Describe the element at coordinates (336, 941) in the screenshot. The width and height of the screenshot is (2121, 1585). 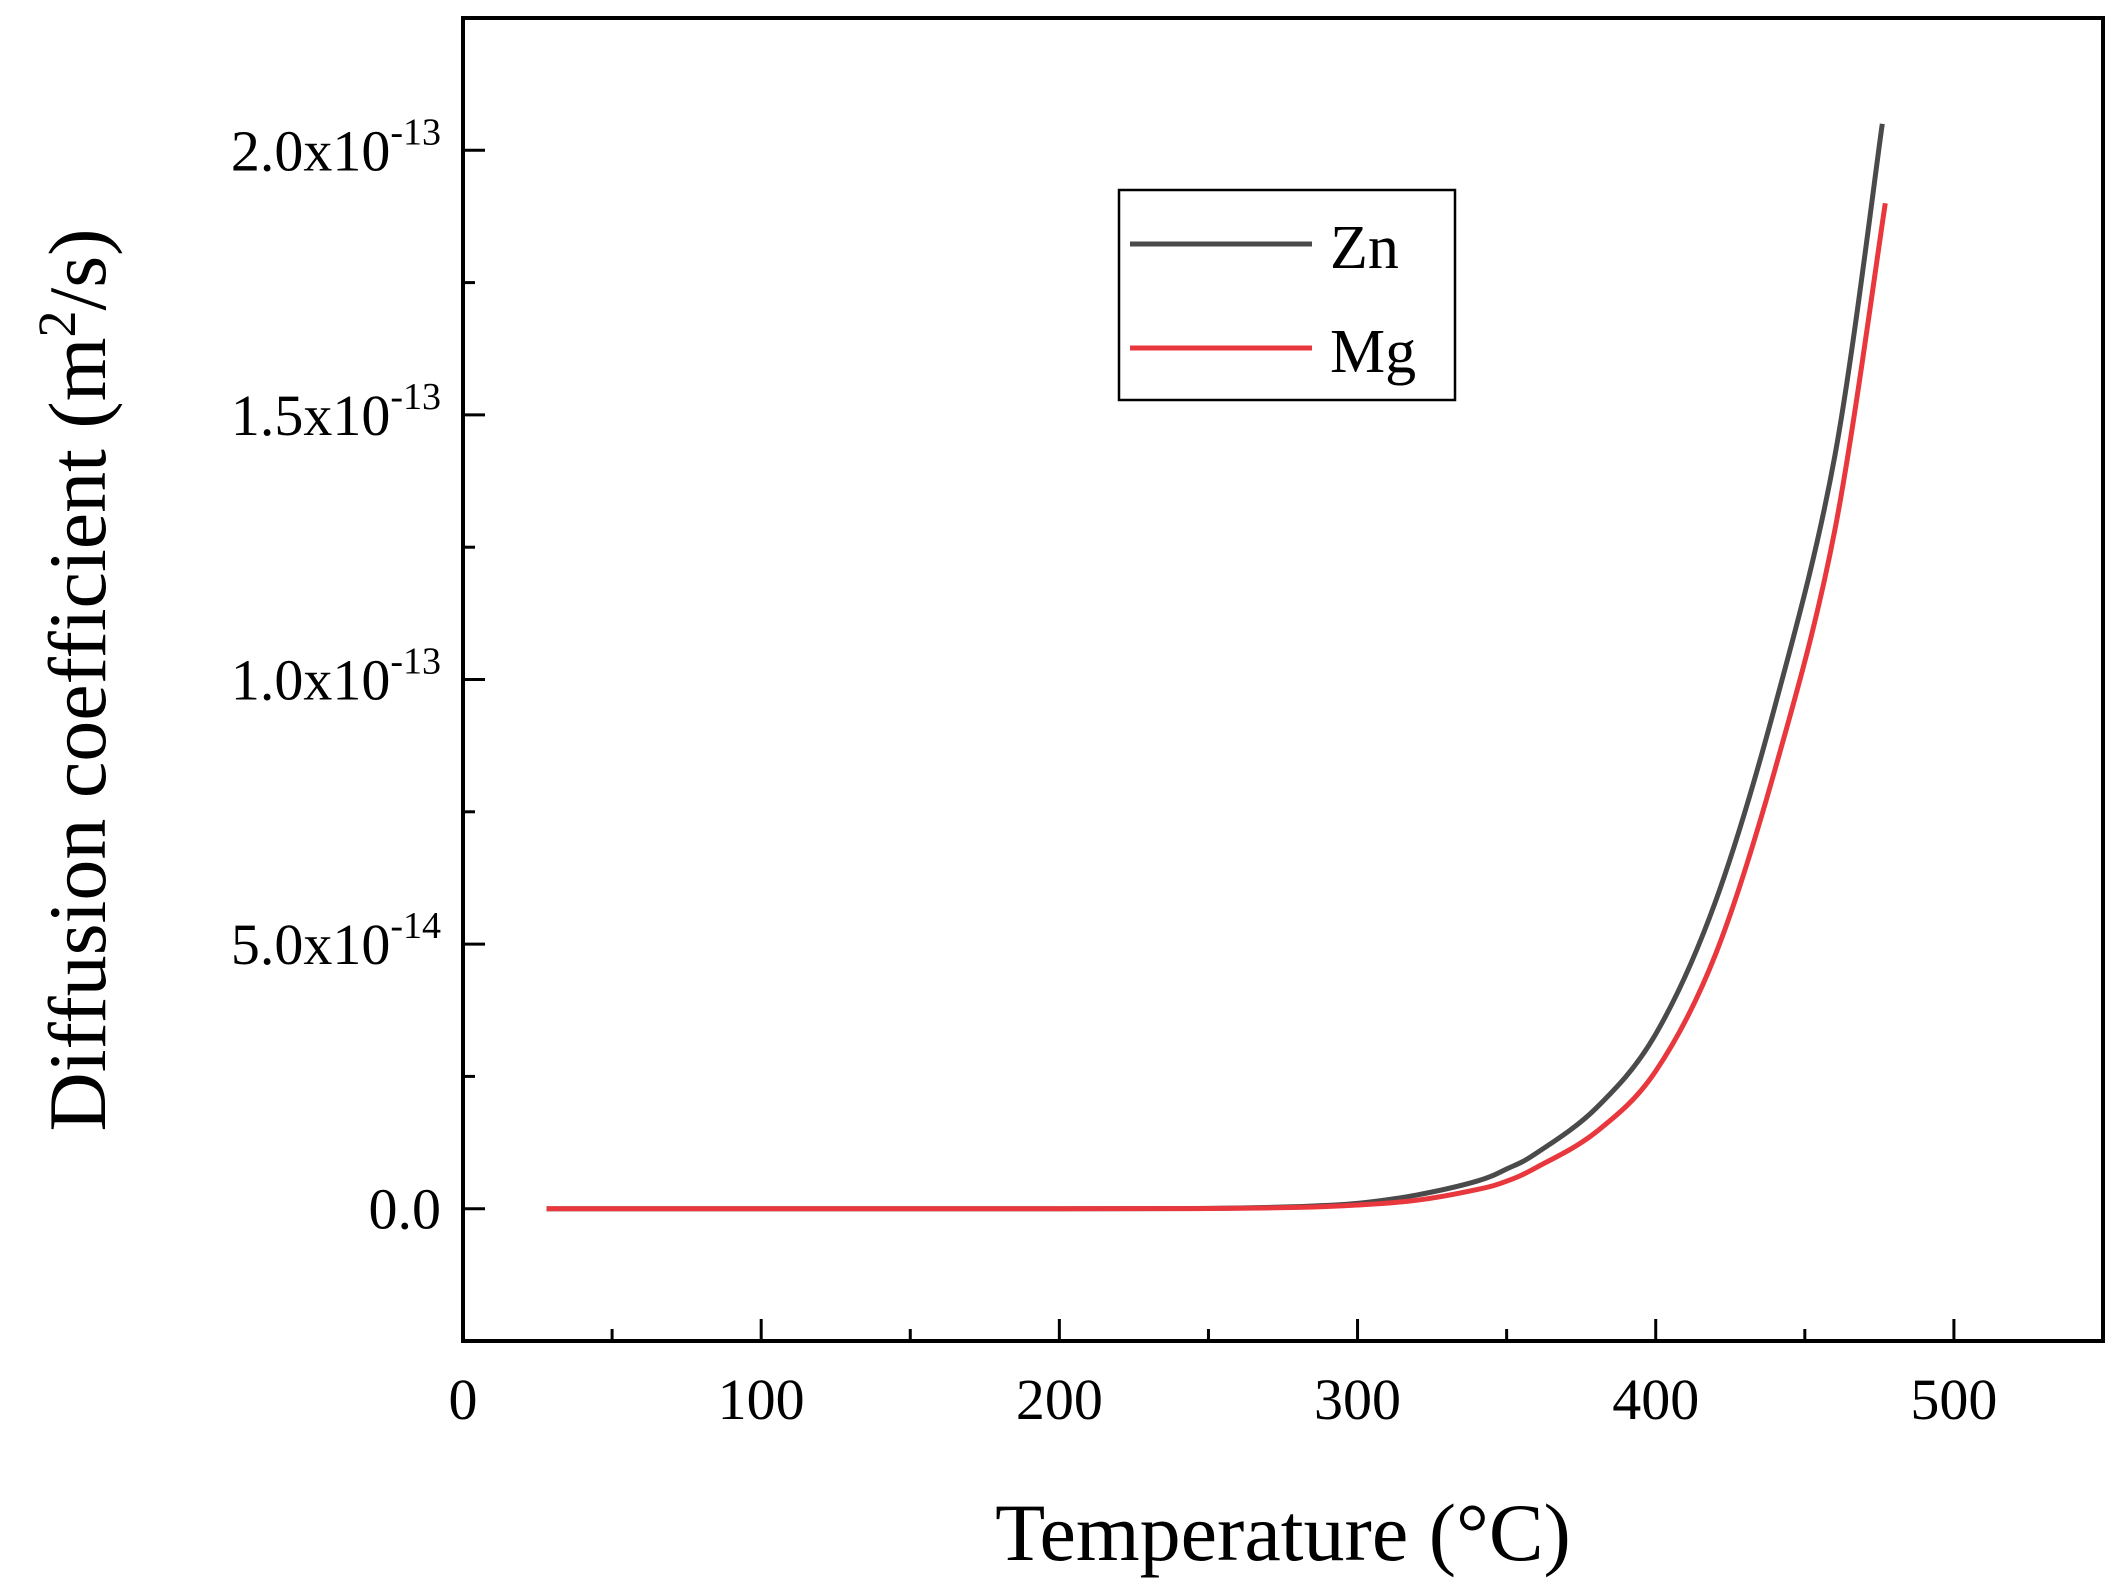
I see `y-tick-label: 5.0x10⁻¹⁴` at that location.